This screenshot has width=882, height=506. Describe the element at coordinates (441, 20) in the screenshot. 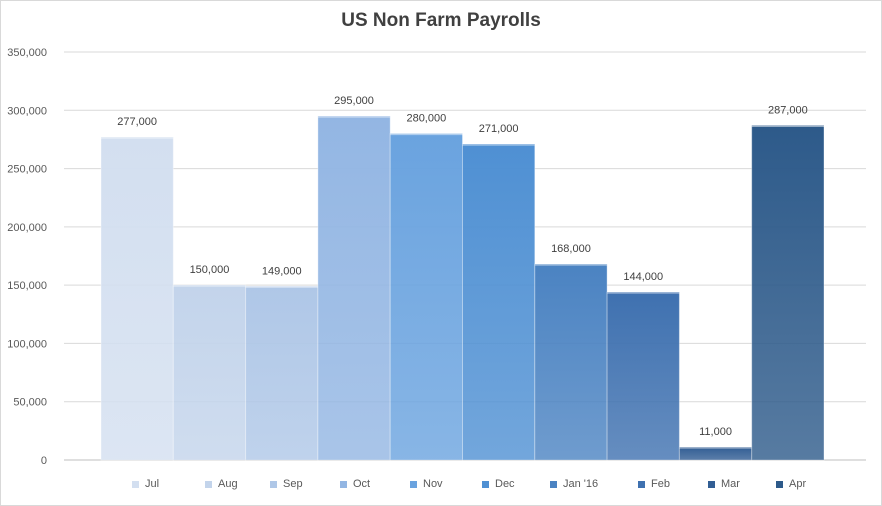

I see `chart-title: US Non Farm Payrolls` at that location.